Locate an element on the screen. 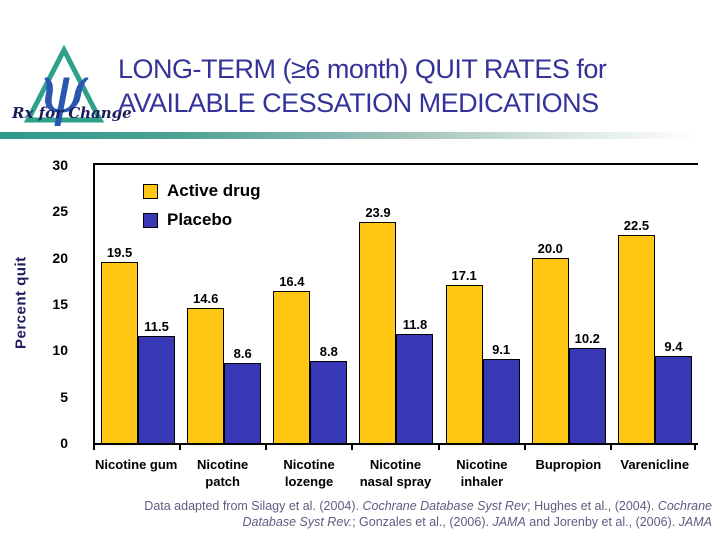 Image resolution: width=720 pixels, height=540 pixels. bar-group: 19.5 11.5 is located at coordinates (138, 344).